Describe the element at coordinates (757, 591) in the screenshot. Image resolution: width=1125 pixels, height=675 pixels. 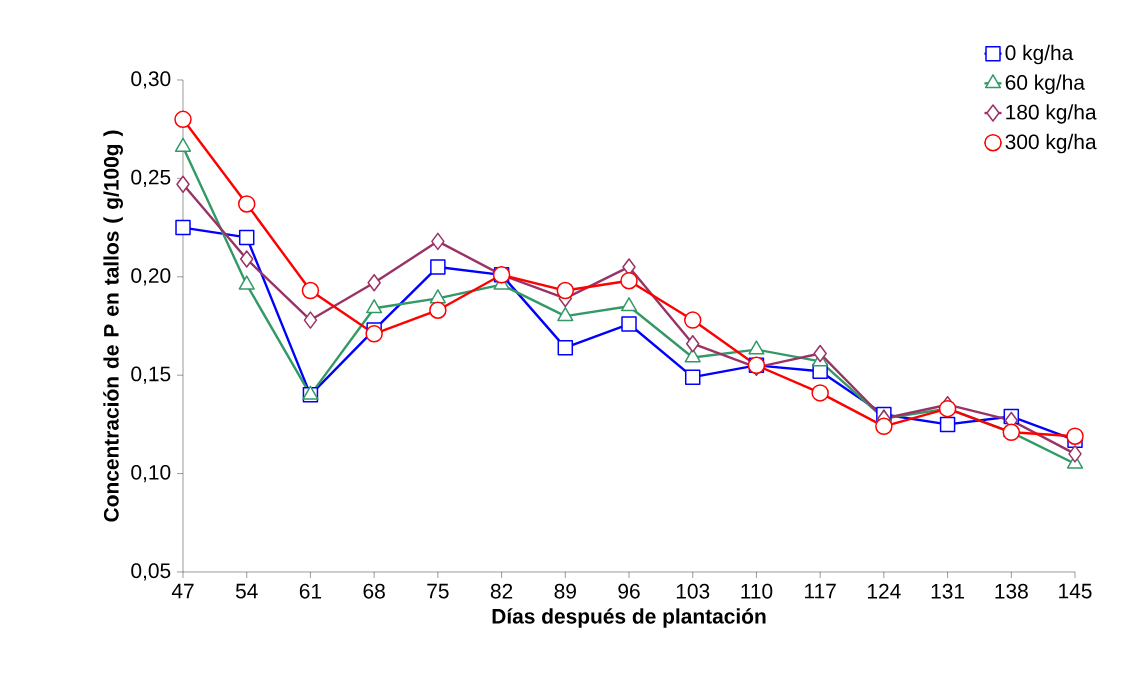
I see `x-tick-label: 110` at that location.